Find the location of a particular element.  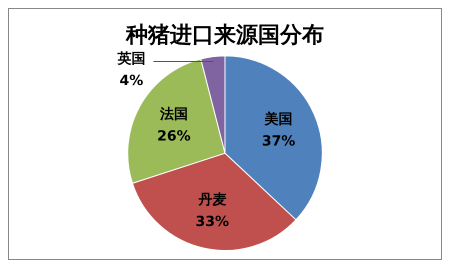

slice-label: 英国 is located at coordinates (131, 59).